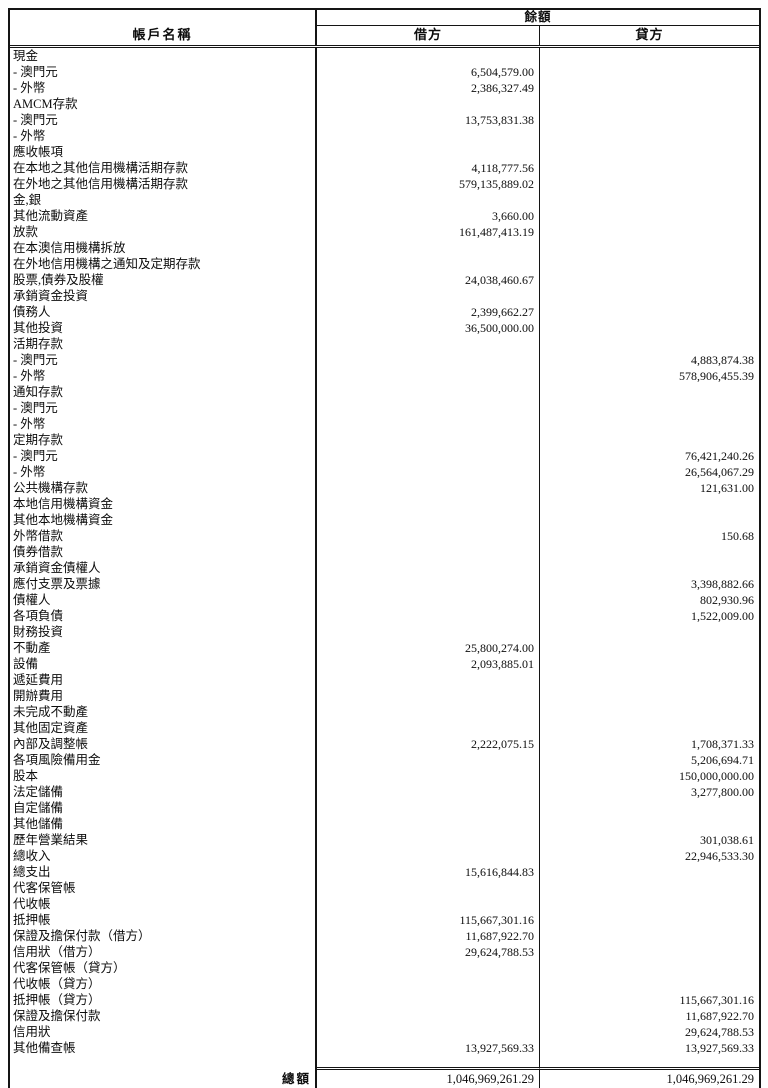 This screenshot has height=1088, width=768. I want to click on credit-cell: 1,708,371.33, so click(722, 744).